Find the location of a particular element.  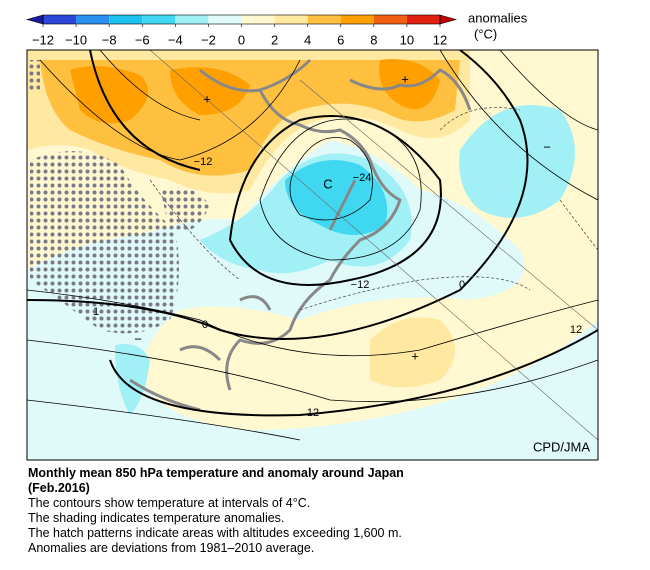

colorbar-tick-label: 12 is located at coordinates (440, 39).